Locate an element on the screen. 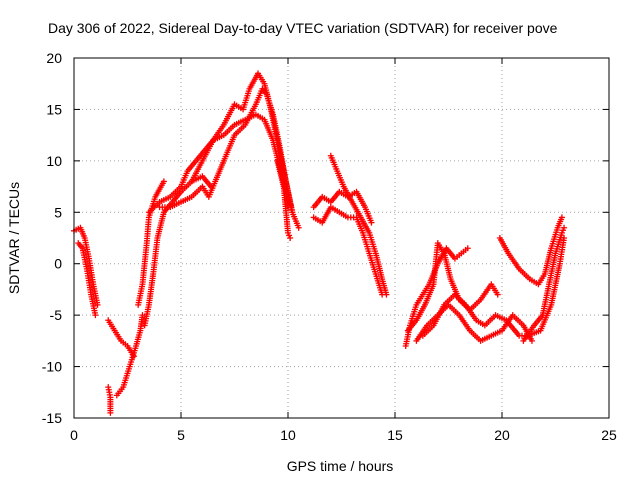  x-tick-label: 20 is located at coordinates (502, 435).